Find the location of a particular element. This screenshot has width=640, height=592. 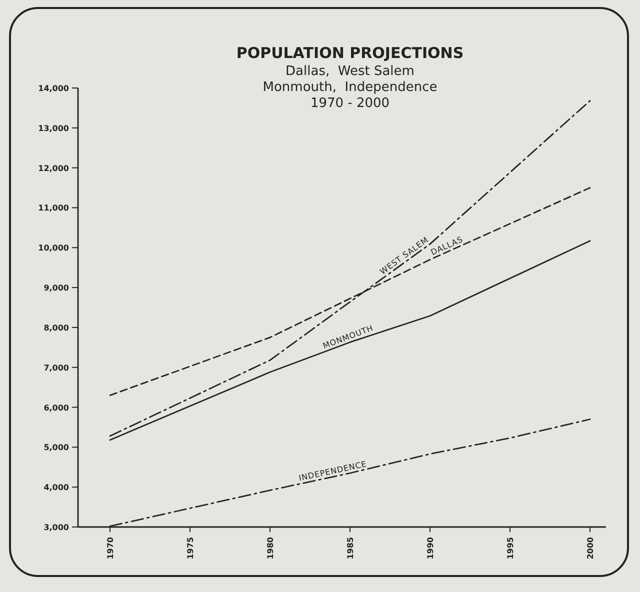

y-tick-label: 8,000 is located at coordinates (57, 327).